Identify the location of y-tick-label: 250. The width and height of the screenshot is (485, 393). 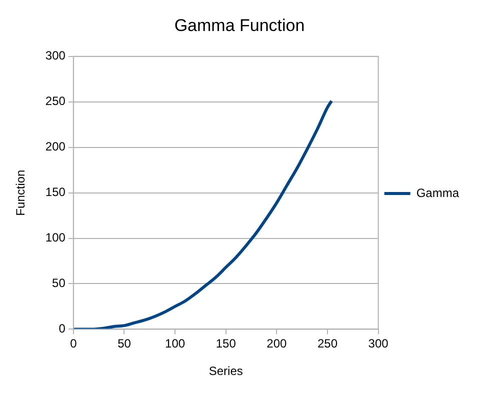
(55, 101).